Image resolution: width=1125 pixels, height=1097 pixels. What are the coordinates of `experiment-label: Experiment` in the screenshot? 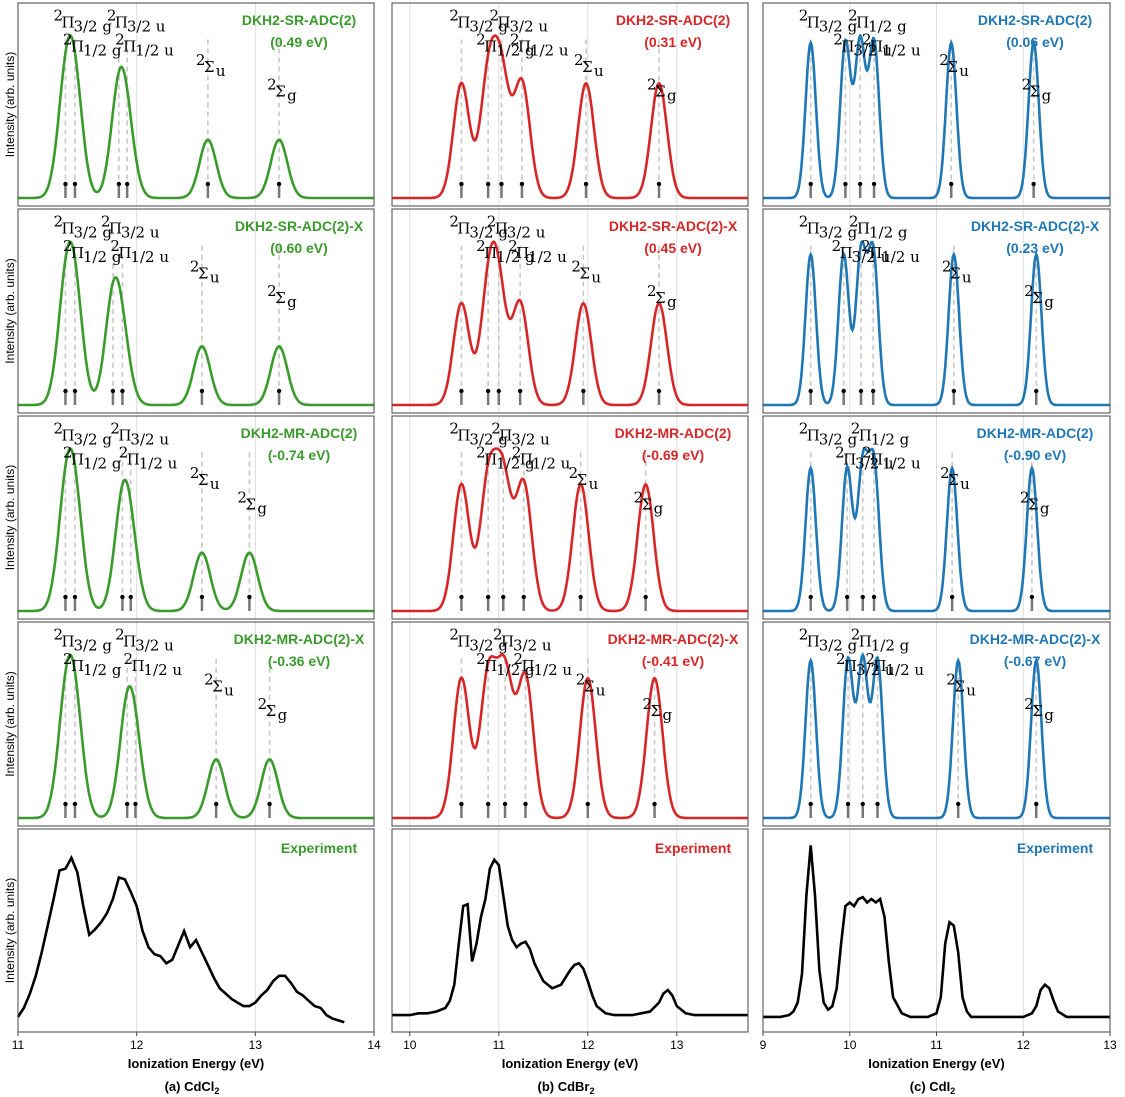 It's located at (1055, 848).